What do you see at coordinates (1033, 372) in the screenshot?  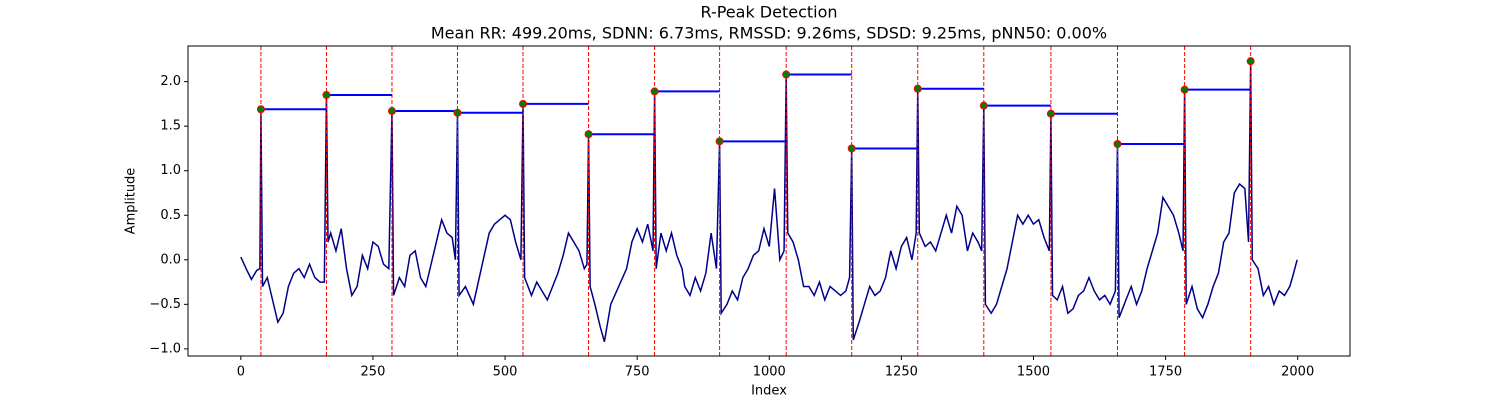 I see `x-tick-label: 1500` at bounding box center [1033, 372].